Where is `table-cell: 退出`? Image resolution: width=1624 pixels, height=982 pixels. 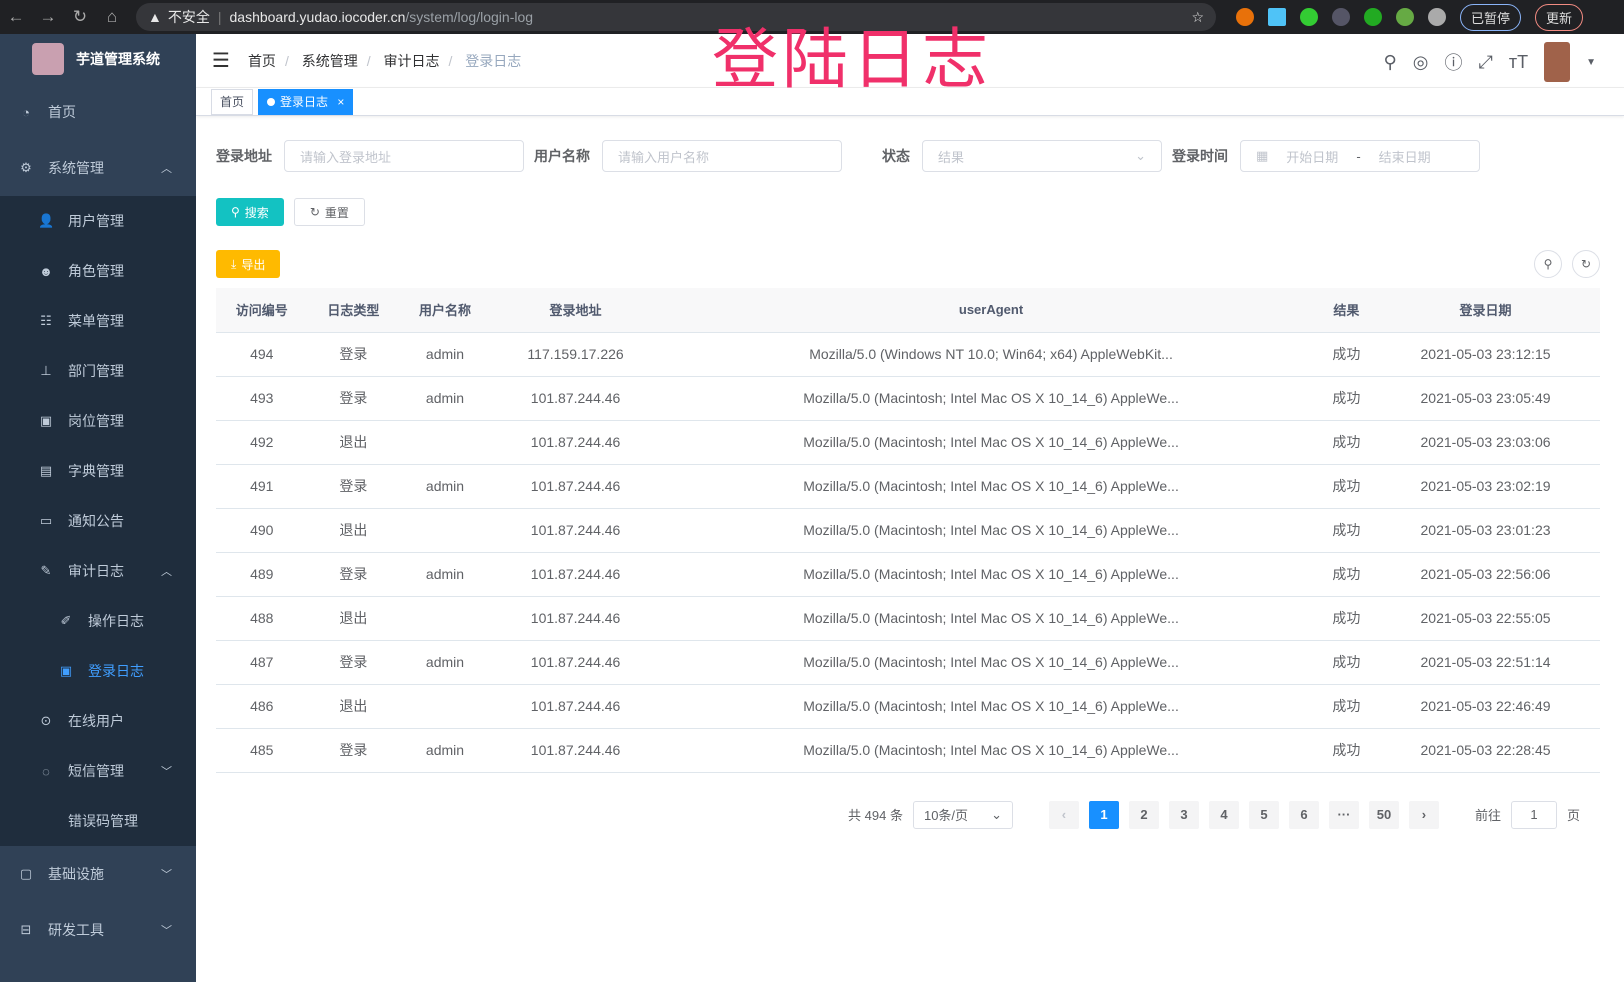 table-cell: 退出 is located at coordinates (353, 442).